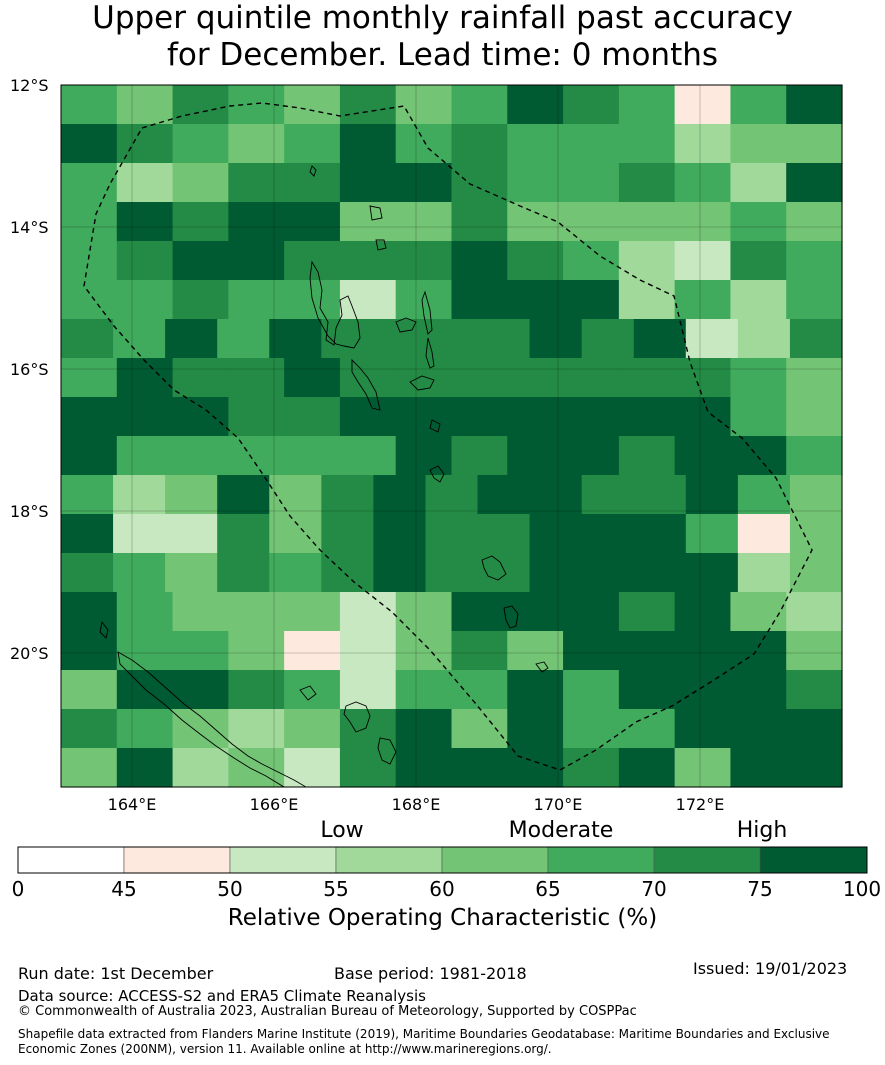 The height and width of the screenshot is (1065, 885). Describe the element at coordinates (558, 804) in the screenshot. I see `lon-label-170e: 170°E` at that location.